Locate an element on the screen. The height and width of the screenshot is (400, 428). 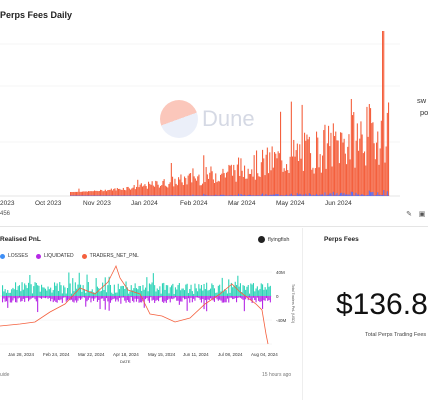
net-pnl-line is located at coordinates (134, 304).